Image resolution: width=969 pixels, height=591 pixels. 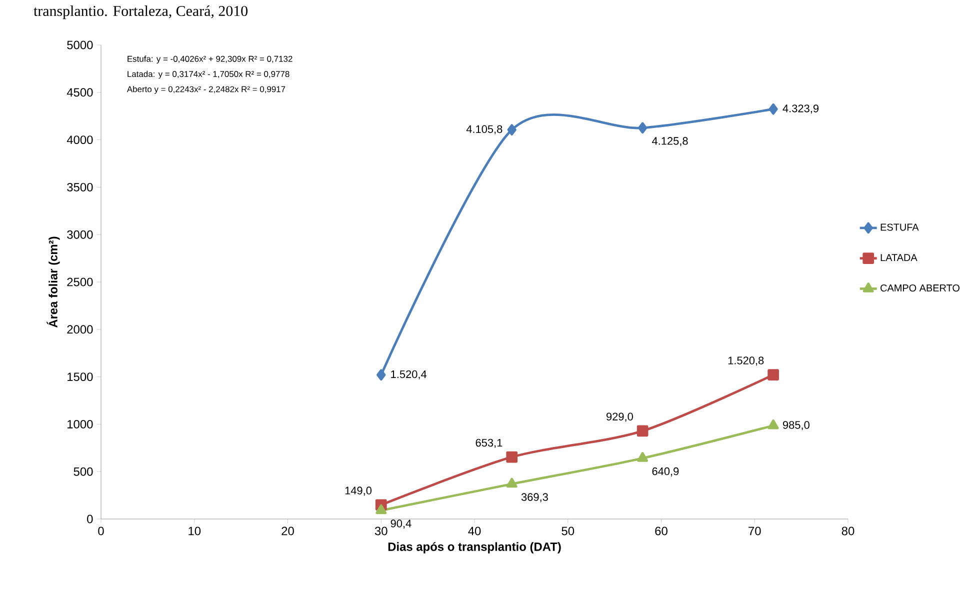 What do you see at coordinates (474, 531) in the screenshot?
I see `x-tick-label: 40` at bounding box center [474, 531].